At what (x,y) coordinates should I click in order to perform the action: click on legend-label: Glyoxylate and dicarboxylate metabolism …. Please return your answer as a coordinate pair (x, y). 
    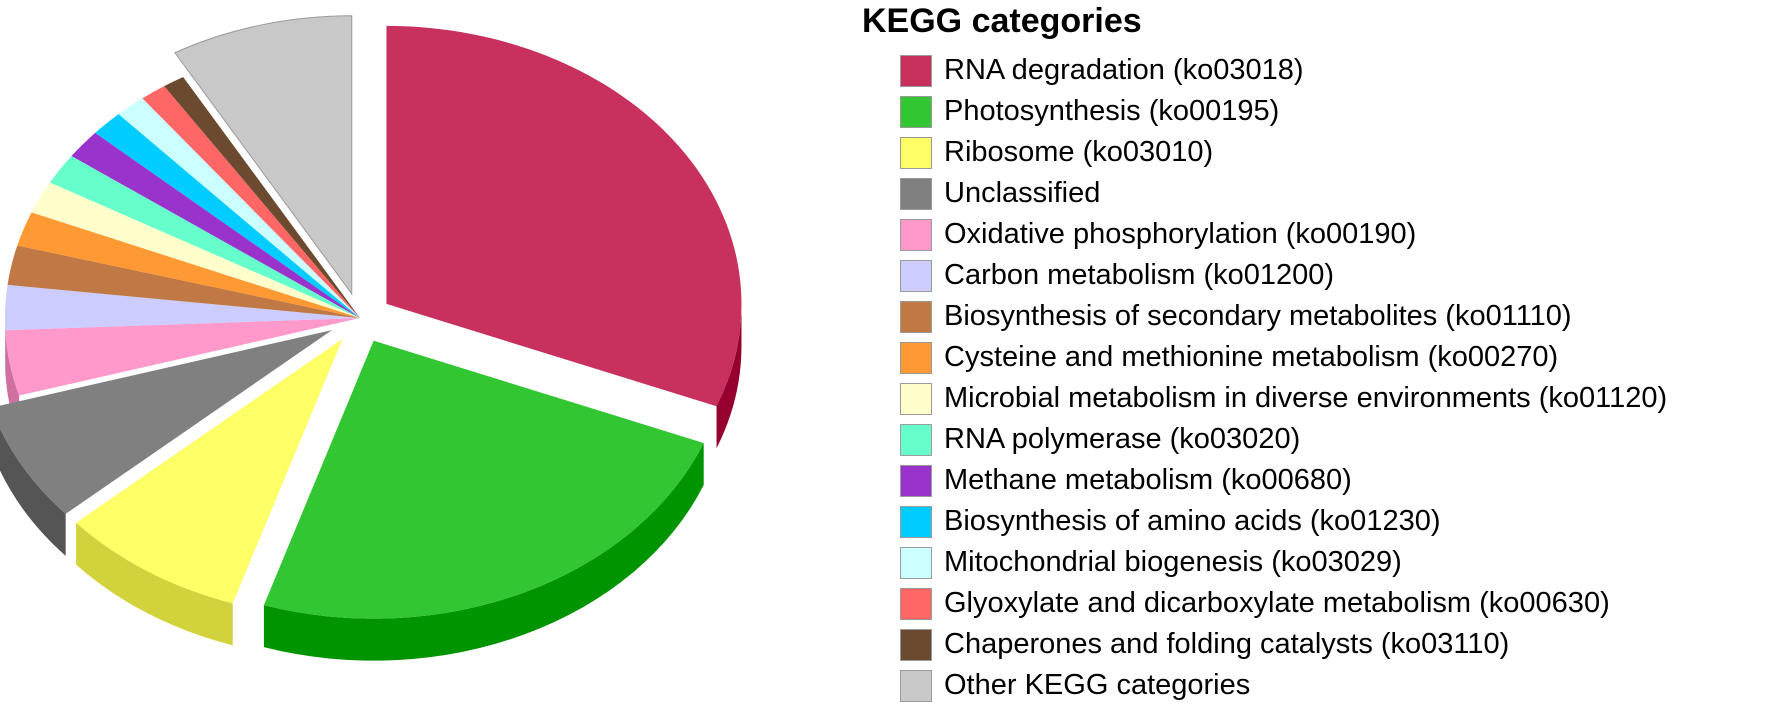
    Looking at the image, I should click on (1277, 603).